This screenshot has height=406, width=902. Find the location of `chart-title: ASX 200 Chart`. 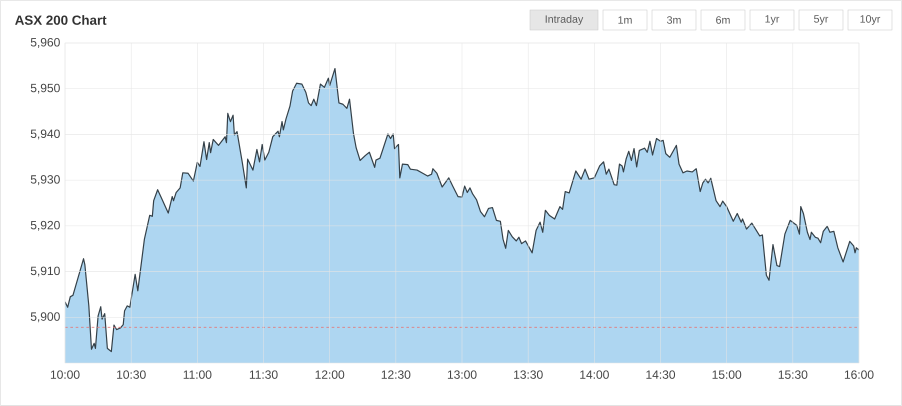

chart-title: ASX 200 Chart is located at coordinates (60, 20).